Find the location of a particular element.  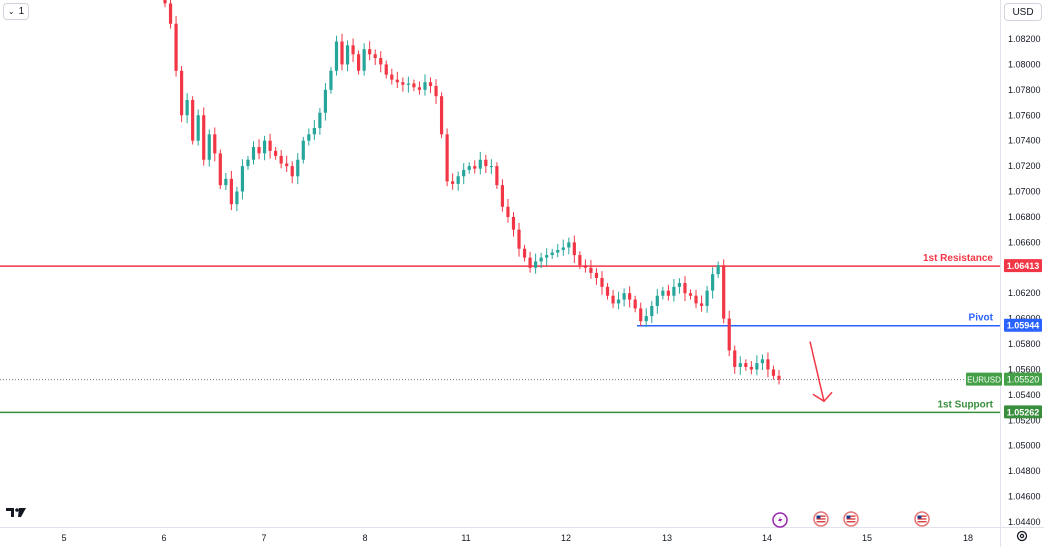

price-tick-label: 1.05400 is located at coordinates (1024, 395).